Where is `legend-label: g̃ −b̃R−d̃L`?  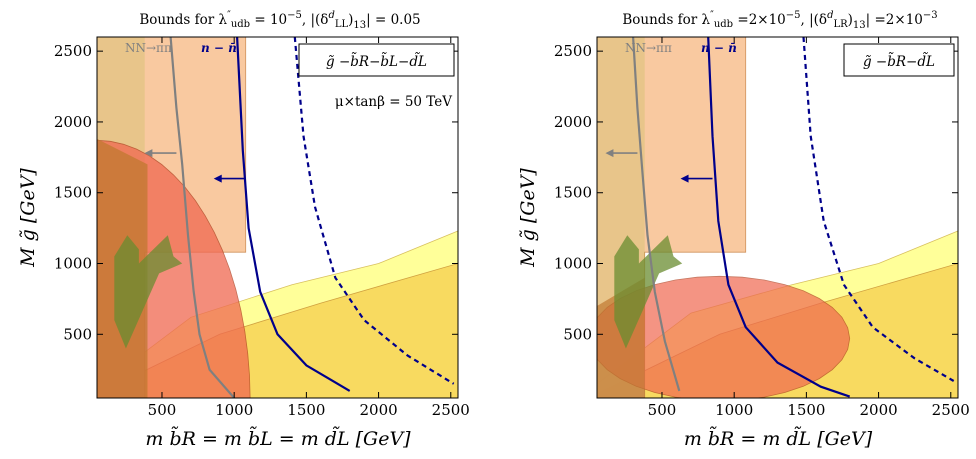 legend-label: g̃ −b̃R−d̃L is located at coordinates (899, 61).